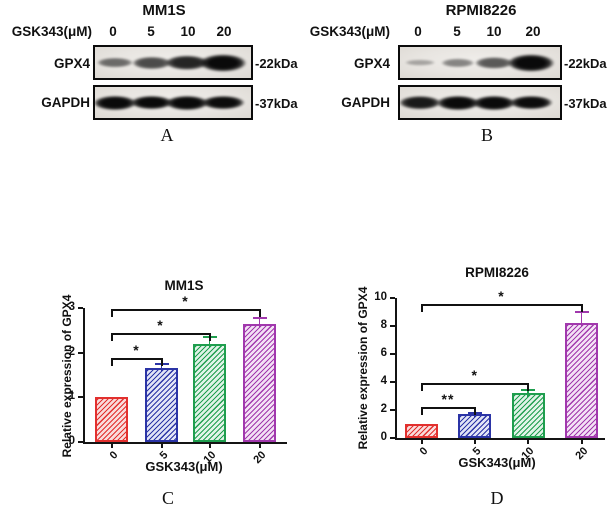  What do you see at coordinates (276, 103) in the screenshot?
I see `mw-marker: -37kDa` at bounding box center [276, 103].